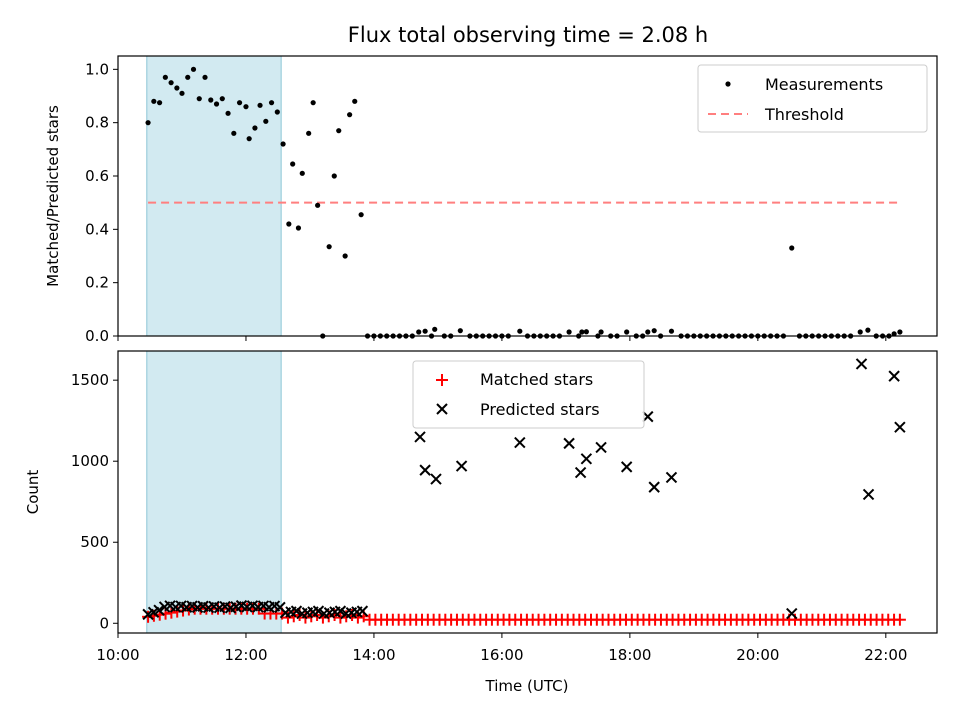 This screenshot has width=960, height=725. I want to click on bottom-shaded-interval, so click(214, 492).